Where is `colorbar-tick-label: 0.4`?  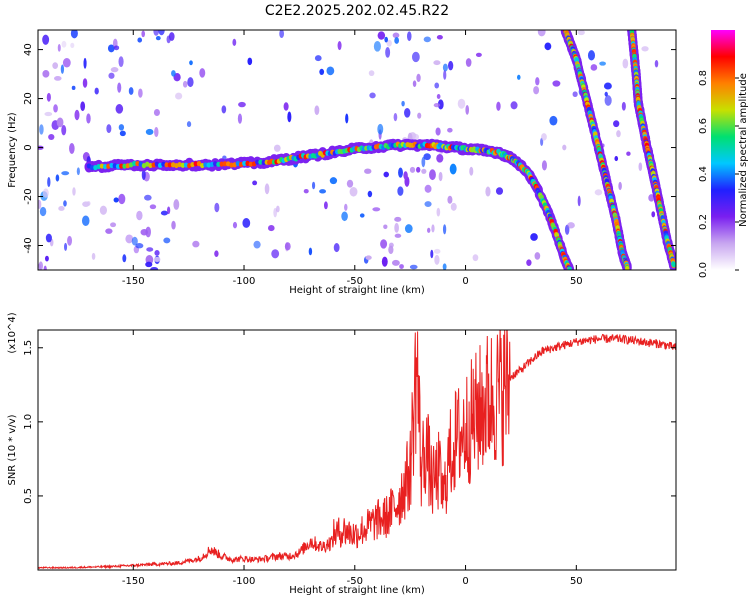
colorbar-tick-label: 0.4 is located at coordinates (703, 174).